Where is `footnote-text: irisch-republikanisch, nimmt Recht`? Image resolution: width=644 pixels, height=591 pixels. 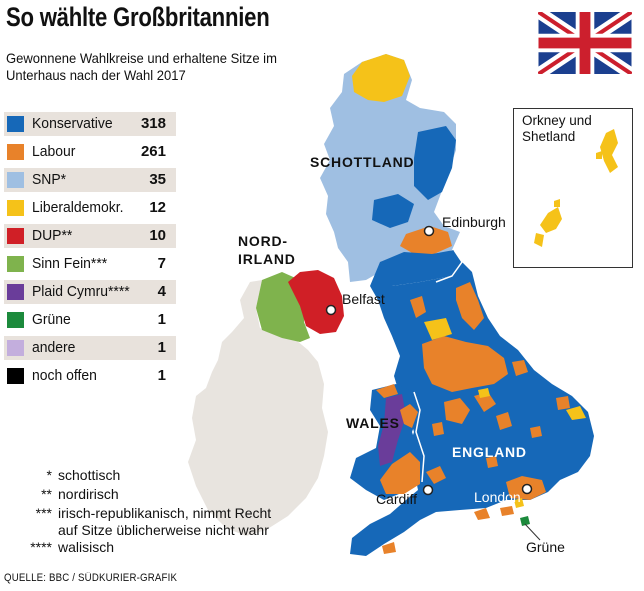
footnote-text: irisch-republikanisch, nimmt Recht is located at coordinates (165, 513).